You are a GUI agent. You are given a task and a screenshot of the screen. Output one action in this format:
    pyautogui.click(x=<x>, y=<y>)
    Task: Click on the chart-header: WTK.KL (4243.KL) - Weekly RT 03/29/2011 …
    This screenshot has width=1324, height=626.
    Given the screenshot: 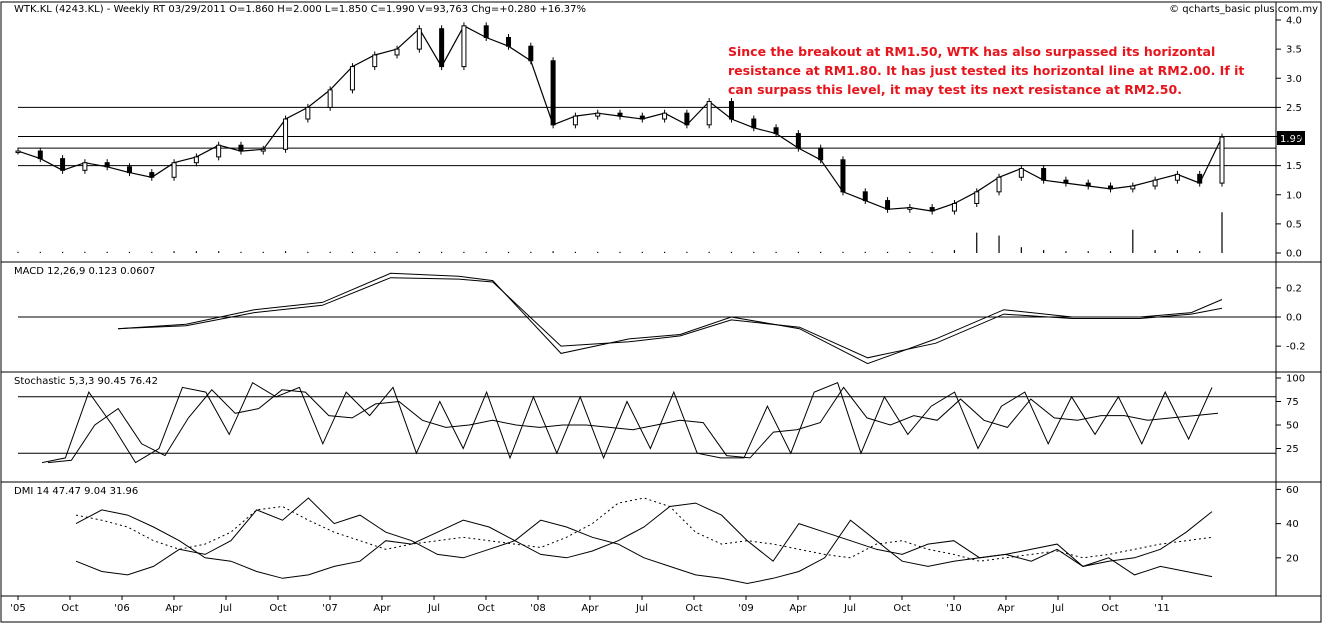 What is the action you would take?
    pyautogui.click(x=300, y=9)
    